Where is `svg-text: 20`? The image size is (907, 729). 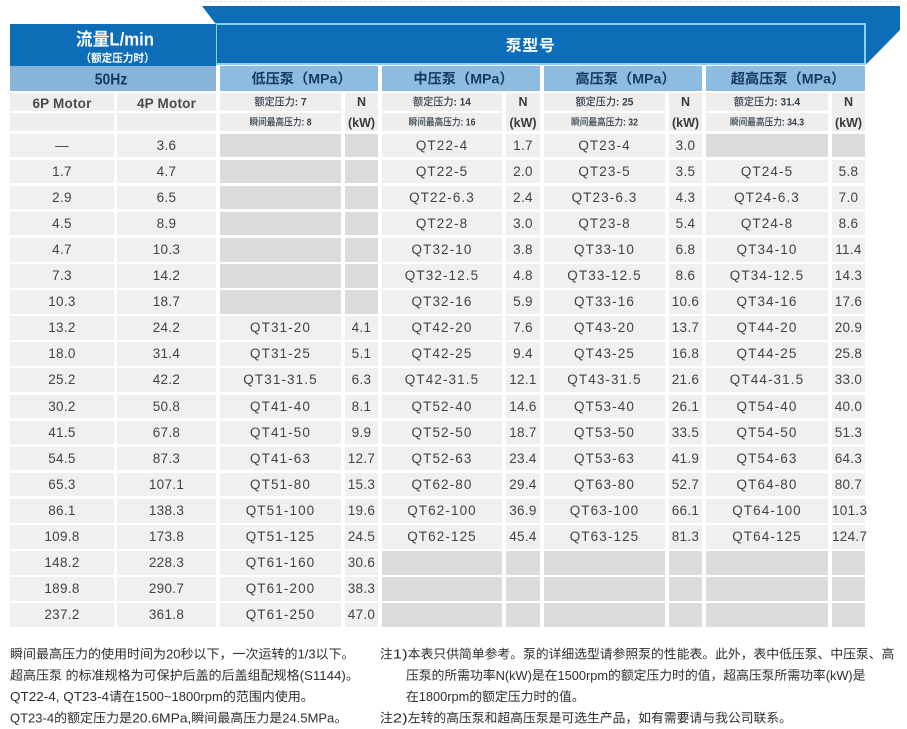
svg-text: 20 is located at coordinates (173, 654).